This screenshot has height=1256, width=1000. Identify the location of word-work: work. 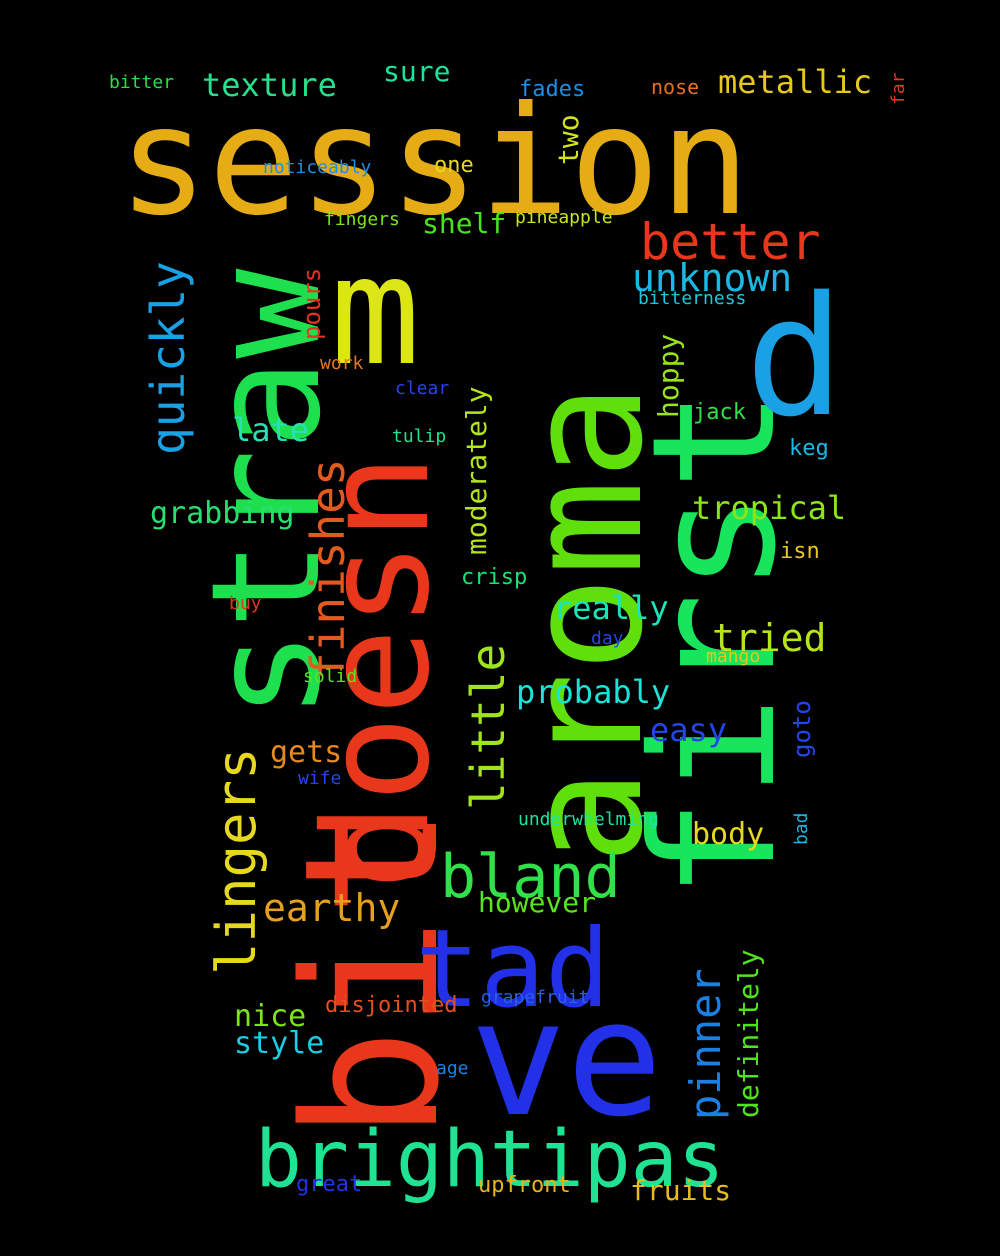
(342, 364).